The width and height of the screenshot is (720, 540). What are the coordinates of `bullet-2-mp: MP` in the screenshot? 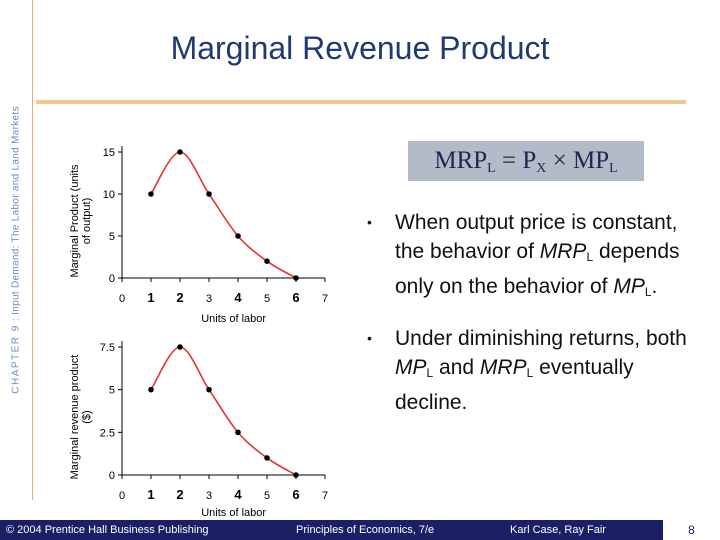 It's located at (411, 367).